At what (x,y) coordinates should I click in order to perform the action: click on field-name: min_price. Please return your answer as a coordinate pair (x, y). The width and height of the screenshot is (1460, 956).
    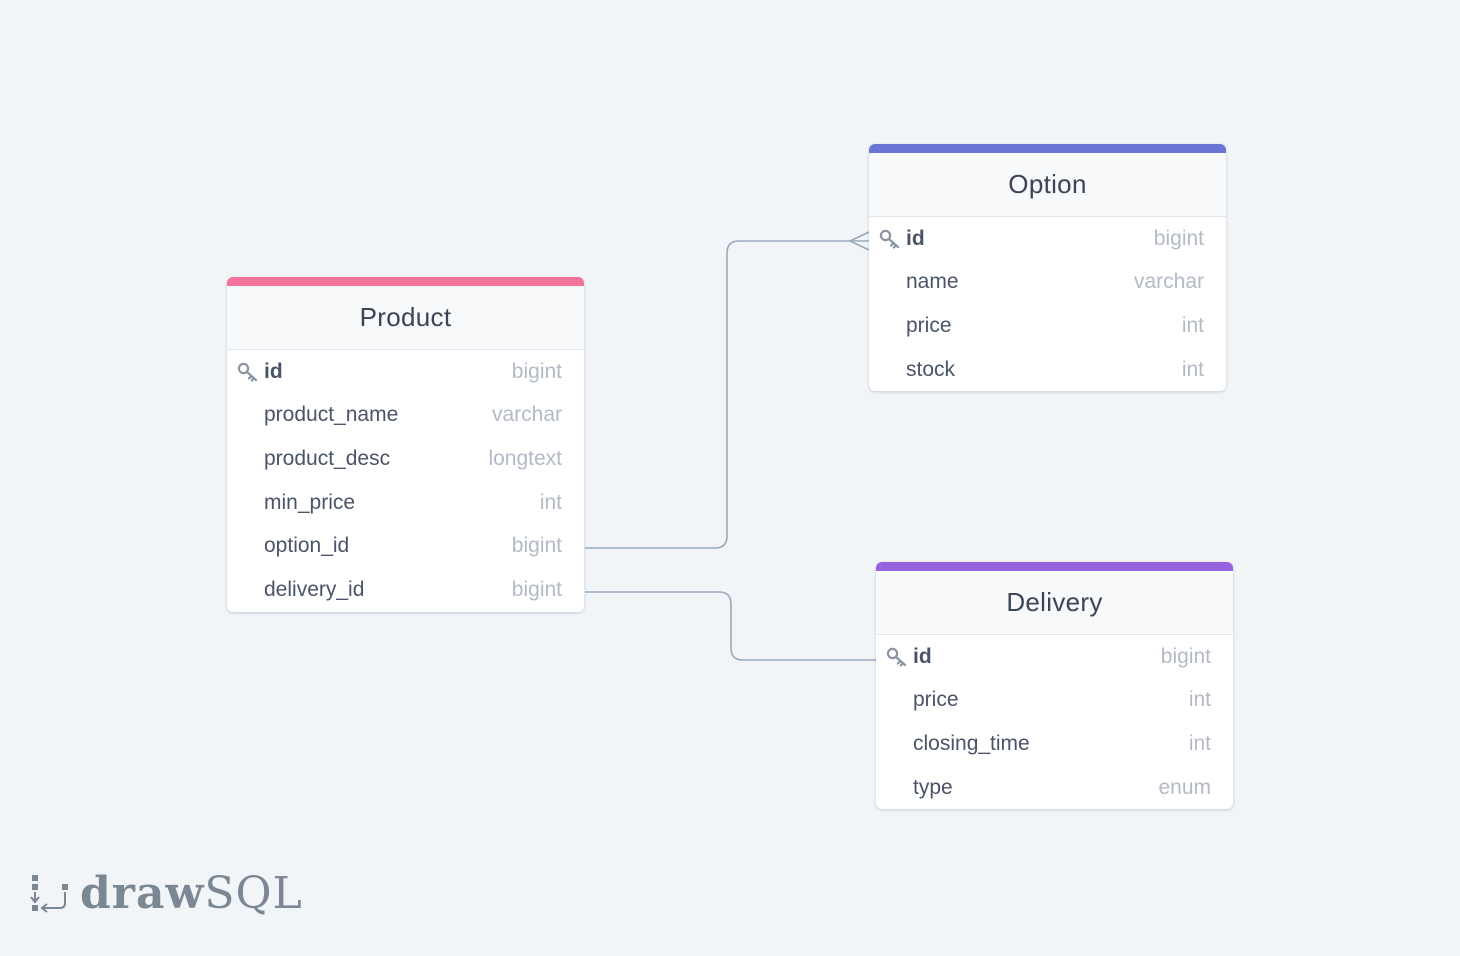
    Looking at the image, I should click on (310, 502).